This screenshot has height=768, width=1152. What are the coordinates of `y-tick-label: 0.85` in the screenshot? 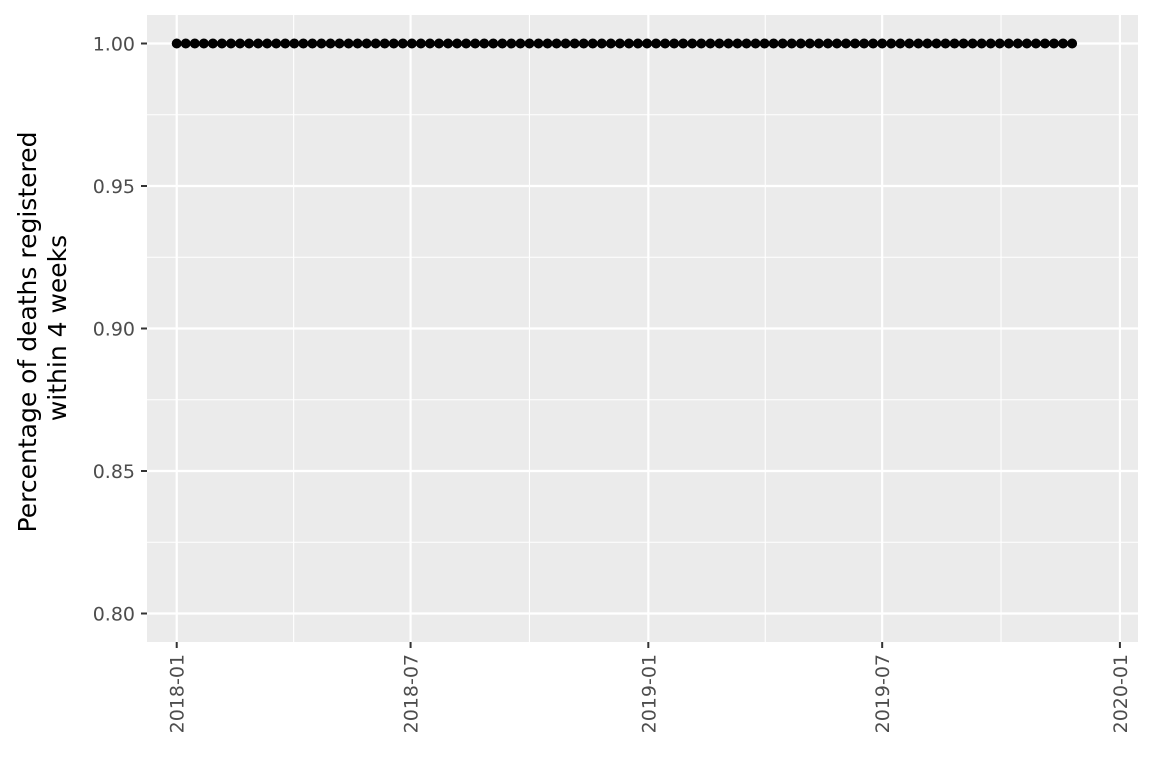 It's located at (114, 472).